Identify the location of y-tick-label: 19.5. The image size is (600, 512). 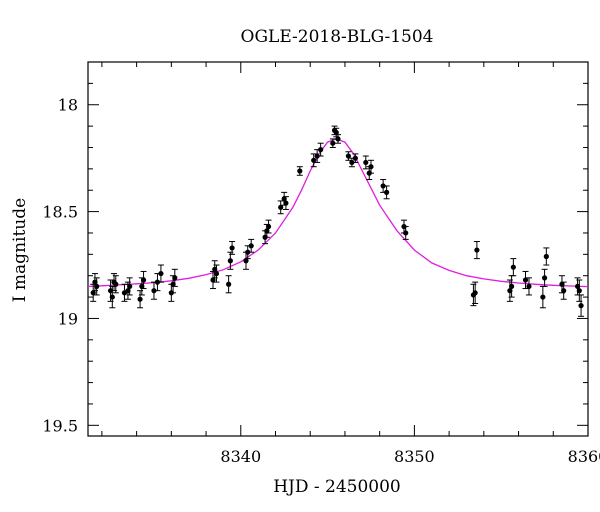
(60, 425).